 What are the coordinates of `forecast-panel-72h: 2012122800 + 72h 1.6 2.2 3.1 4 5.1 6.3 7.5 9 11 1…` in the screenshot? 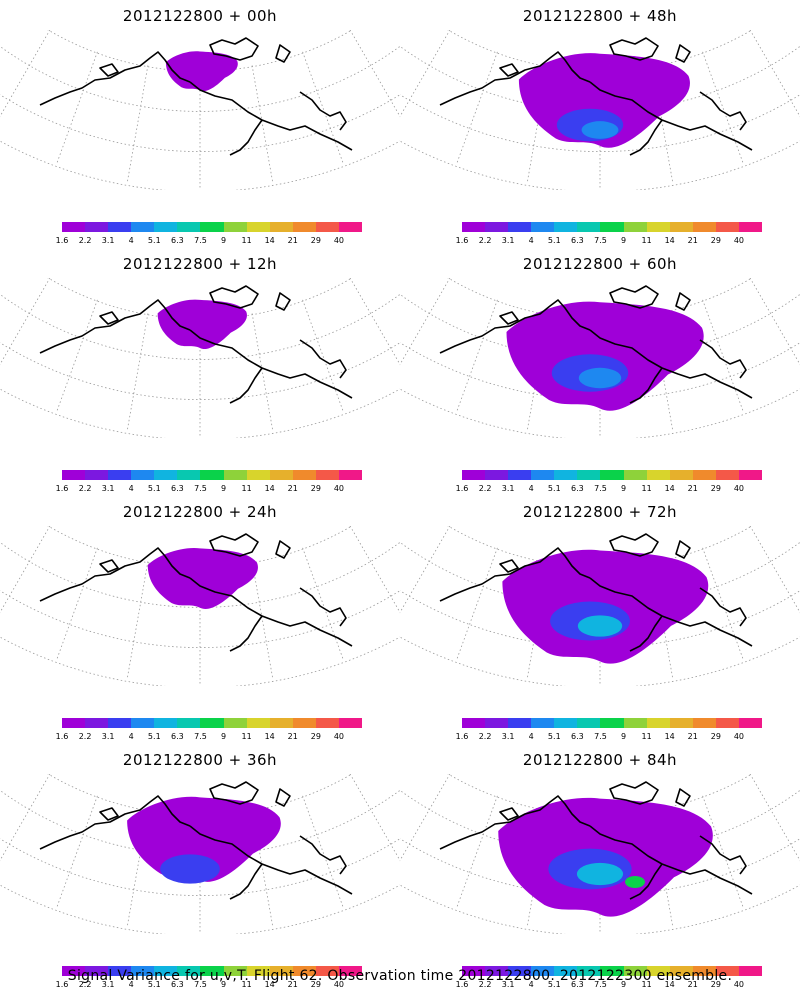 It's located at (600, 620).